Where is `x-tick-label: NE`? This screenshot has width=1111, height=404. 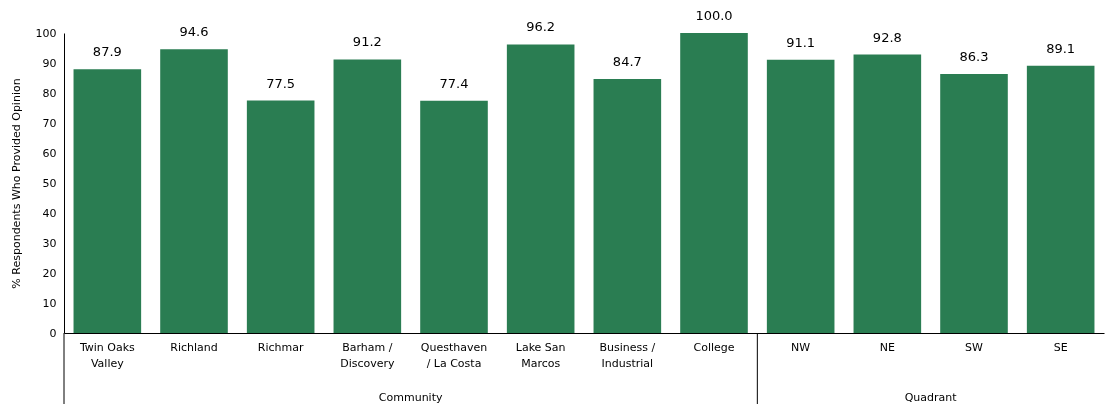 x-tick-label: NE is located at coordinates (887, 347).